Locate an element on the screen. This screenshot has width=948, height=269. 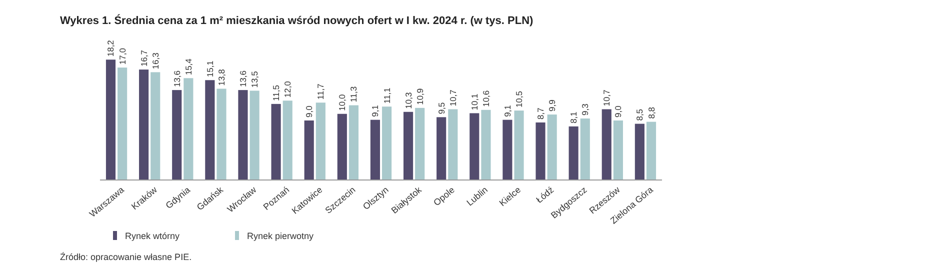
data-label: 8,8 is located at coordinates (651, 112).